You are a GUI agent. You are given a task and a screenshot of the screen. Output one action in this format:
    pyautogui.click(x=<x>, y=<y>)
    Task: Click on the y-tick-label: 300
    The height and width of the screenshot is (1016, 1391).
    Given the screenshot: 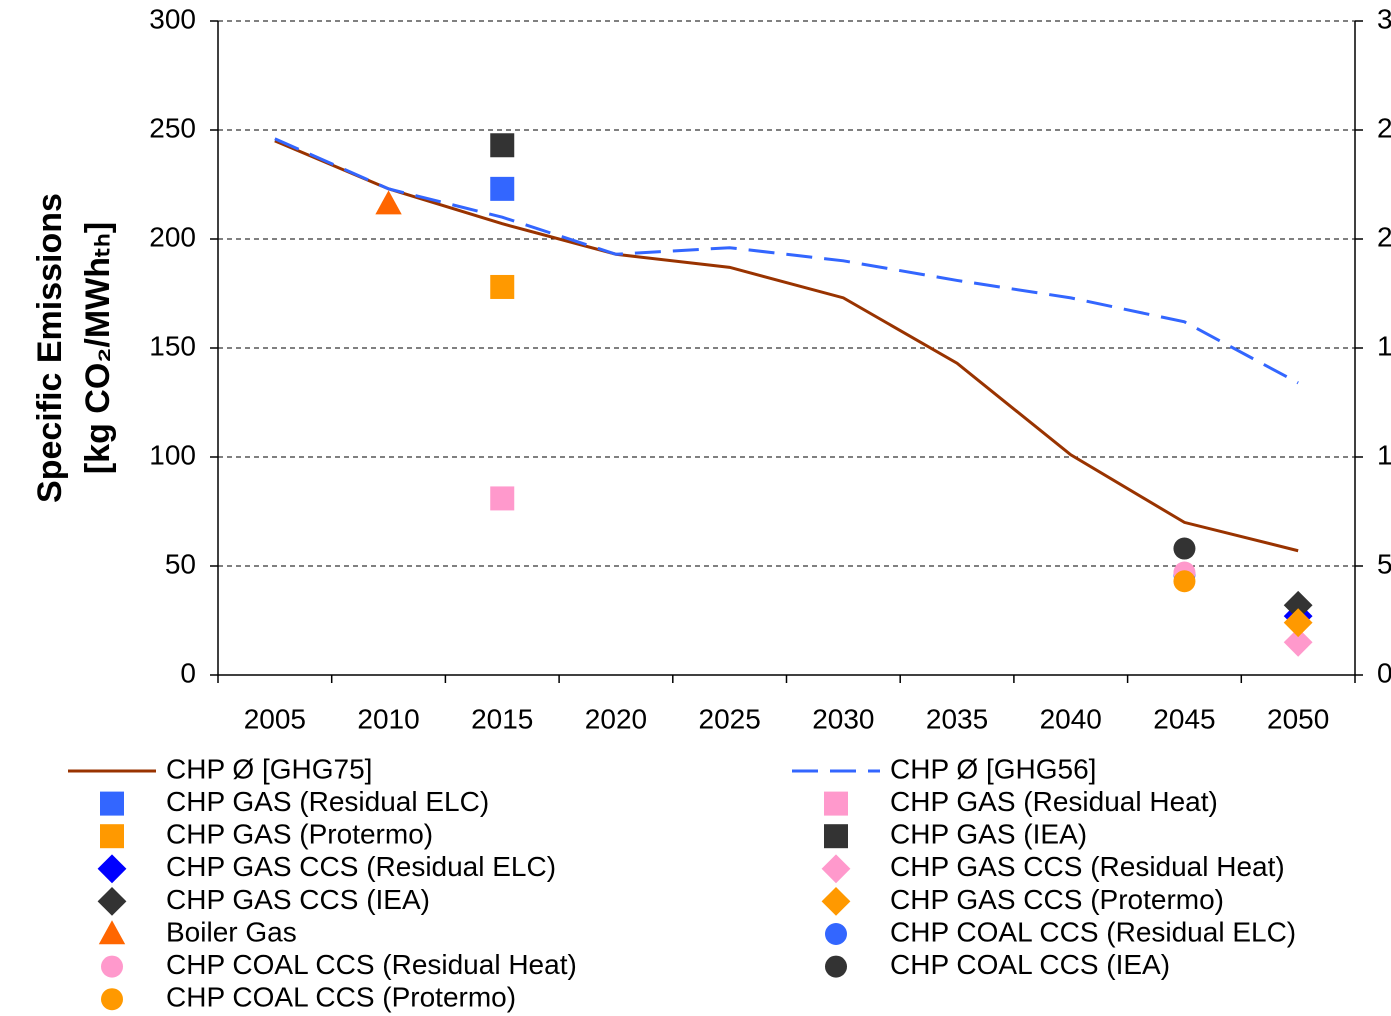 What is the action you would take?
    pyautogui.click(x=172, y=18)
    